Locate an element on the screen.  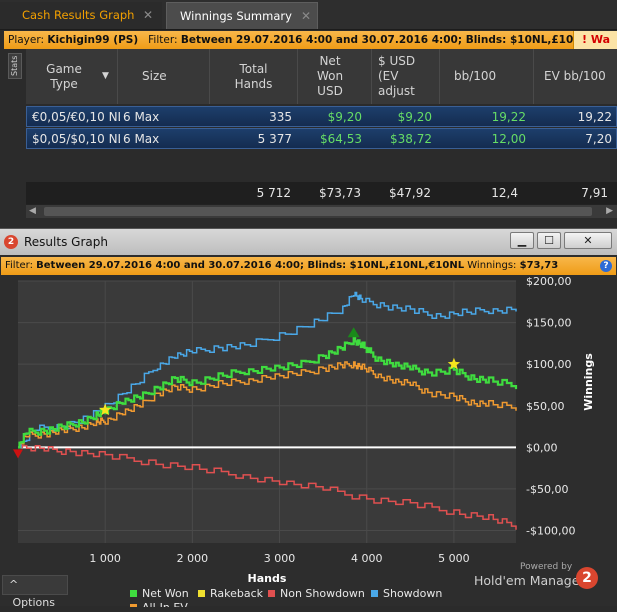
tab-bar: Cash Results Graph ✕ Winnings Summary ✕ is located at coordinates (308, 15).